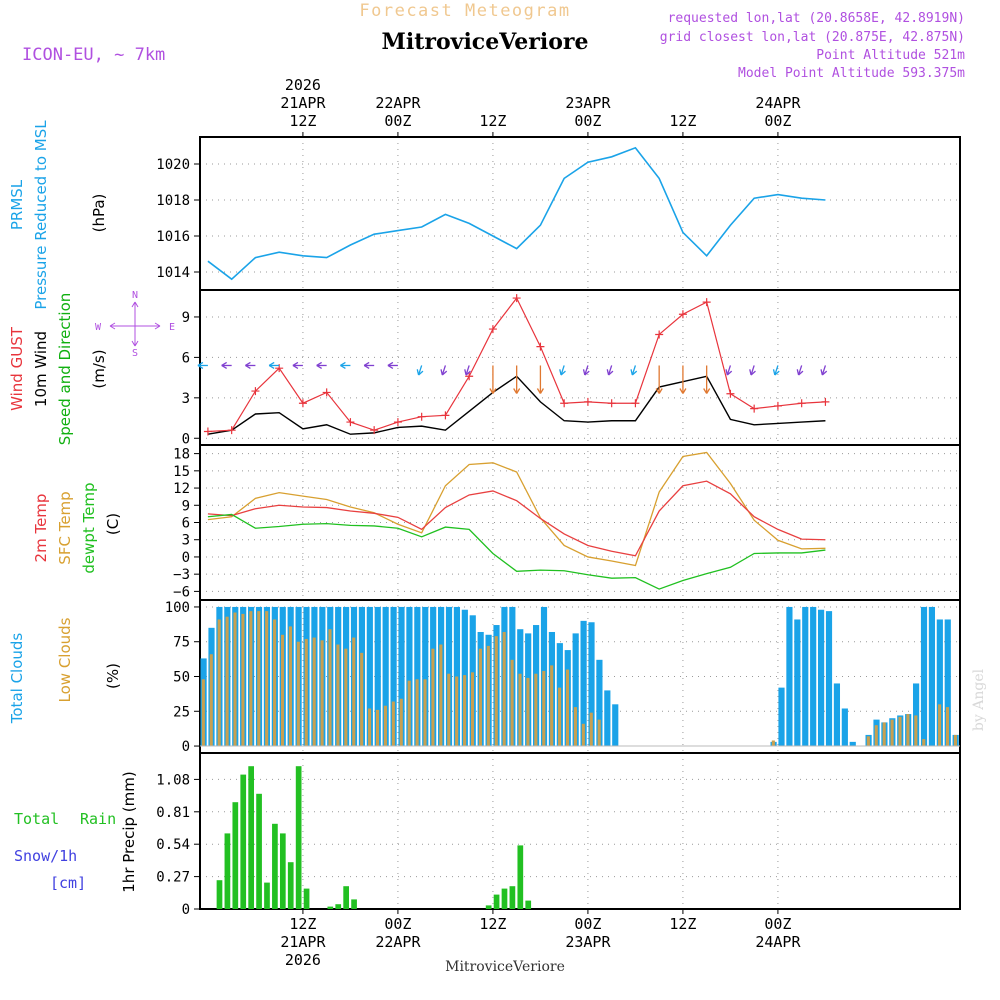  Describe the element at coordinates (516, 518) in the screenshot. I see `temp-2m-line` at that location.